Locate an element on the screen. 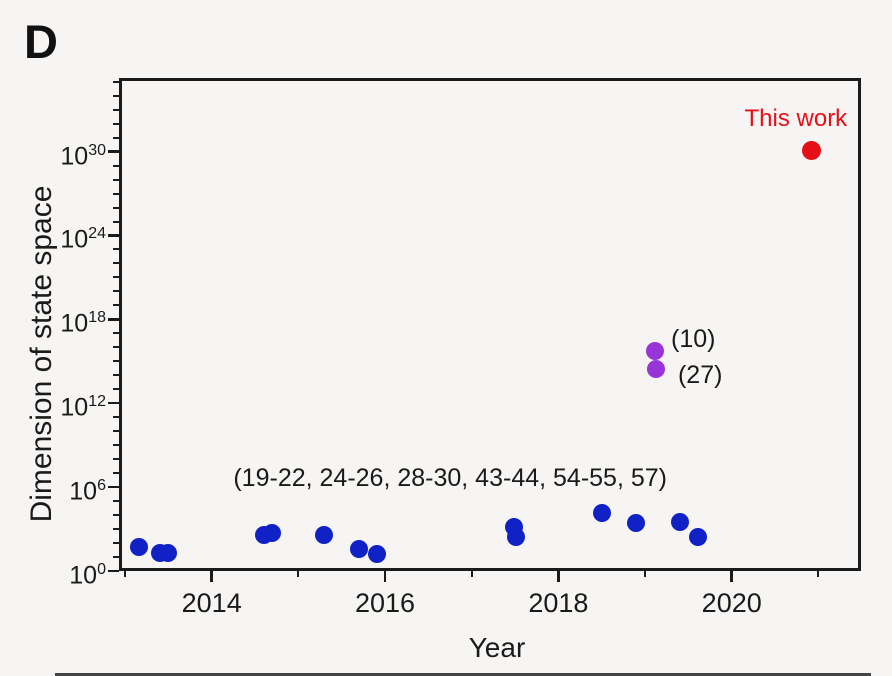 Image resolution: width=892 pixels, height=676 pixels. y-tick-label: 10⁶ is located at coordinates (87, 491).